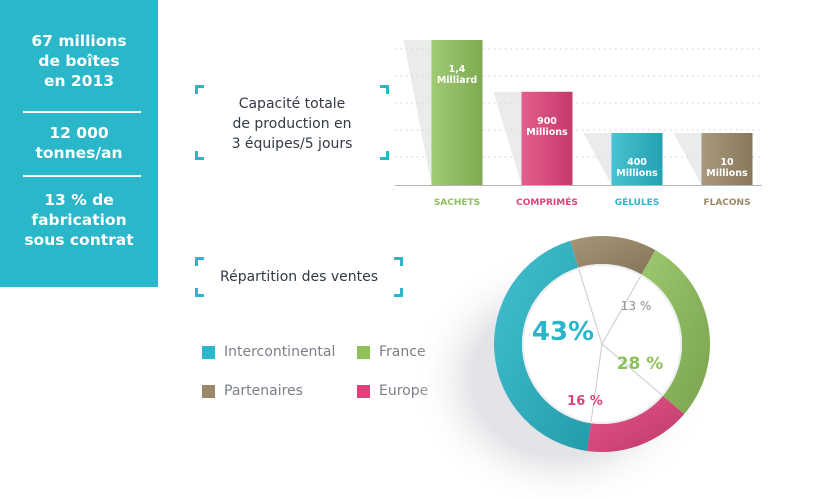  I want to click on legend-item-intercontinental: Intercontinental, so click(268, 352).